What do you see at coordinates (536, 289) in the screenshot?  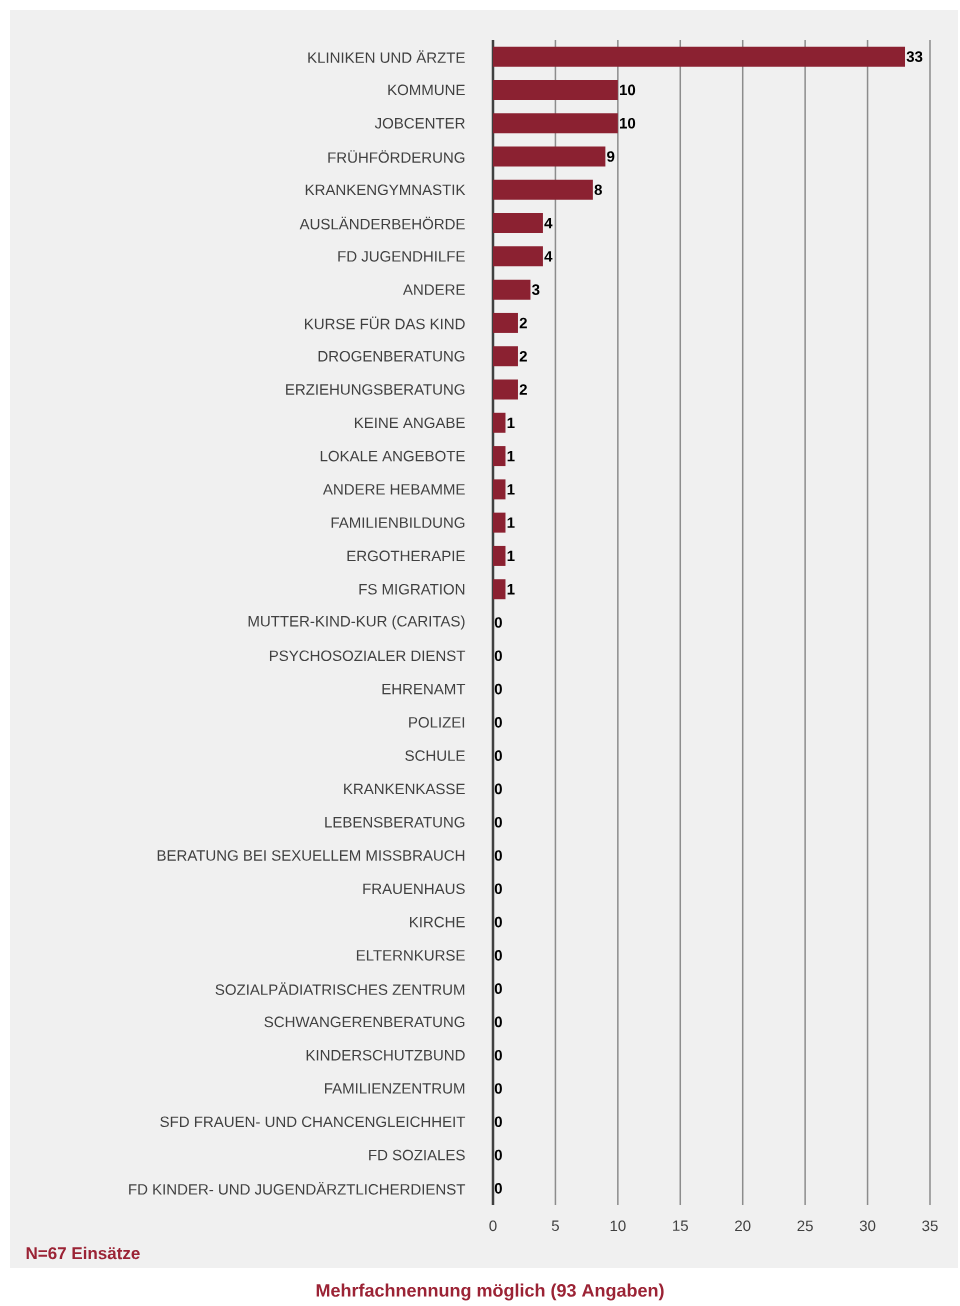 I see `data-label: 3` at bounding box center [536, 289].